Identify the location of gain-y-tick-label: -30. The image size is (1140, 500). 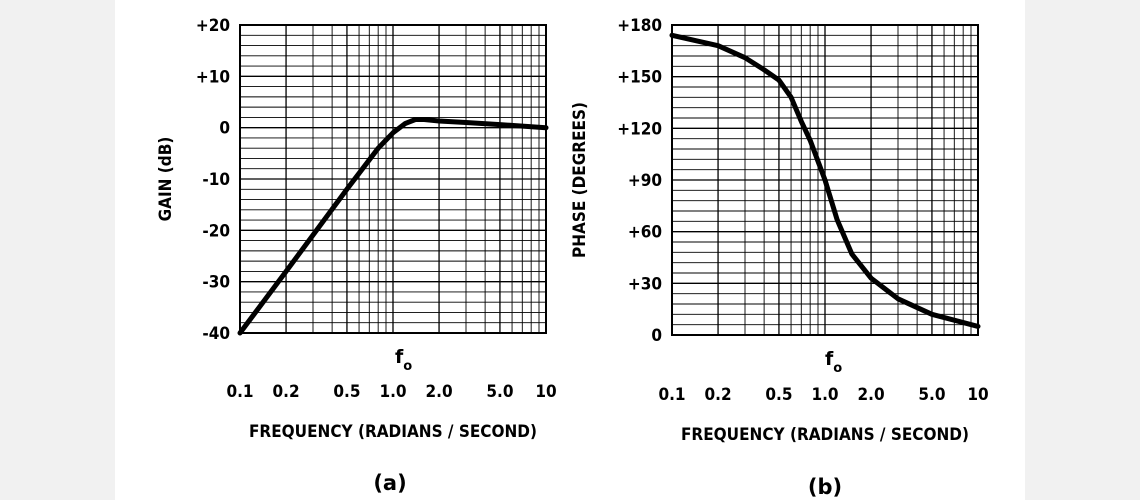
(216, 283).